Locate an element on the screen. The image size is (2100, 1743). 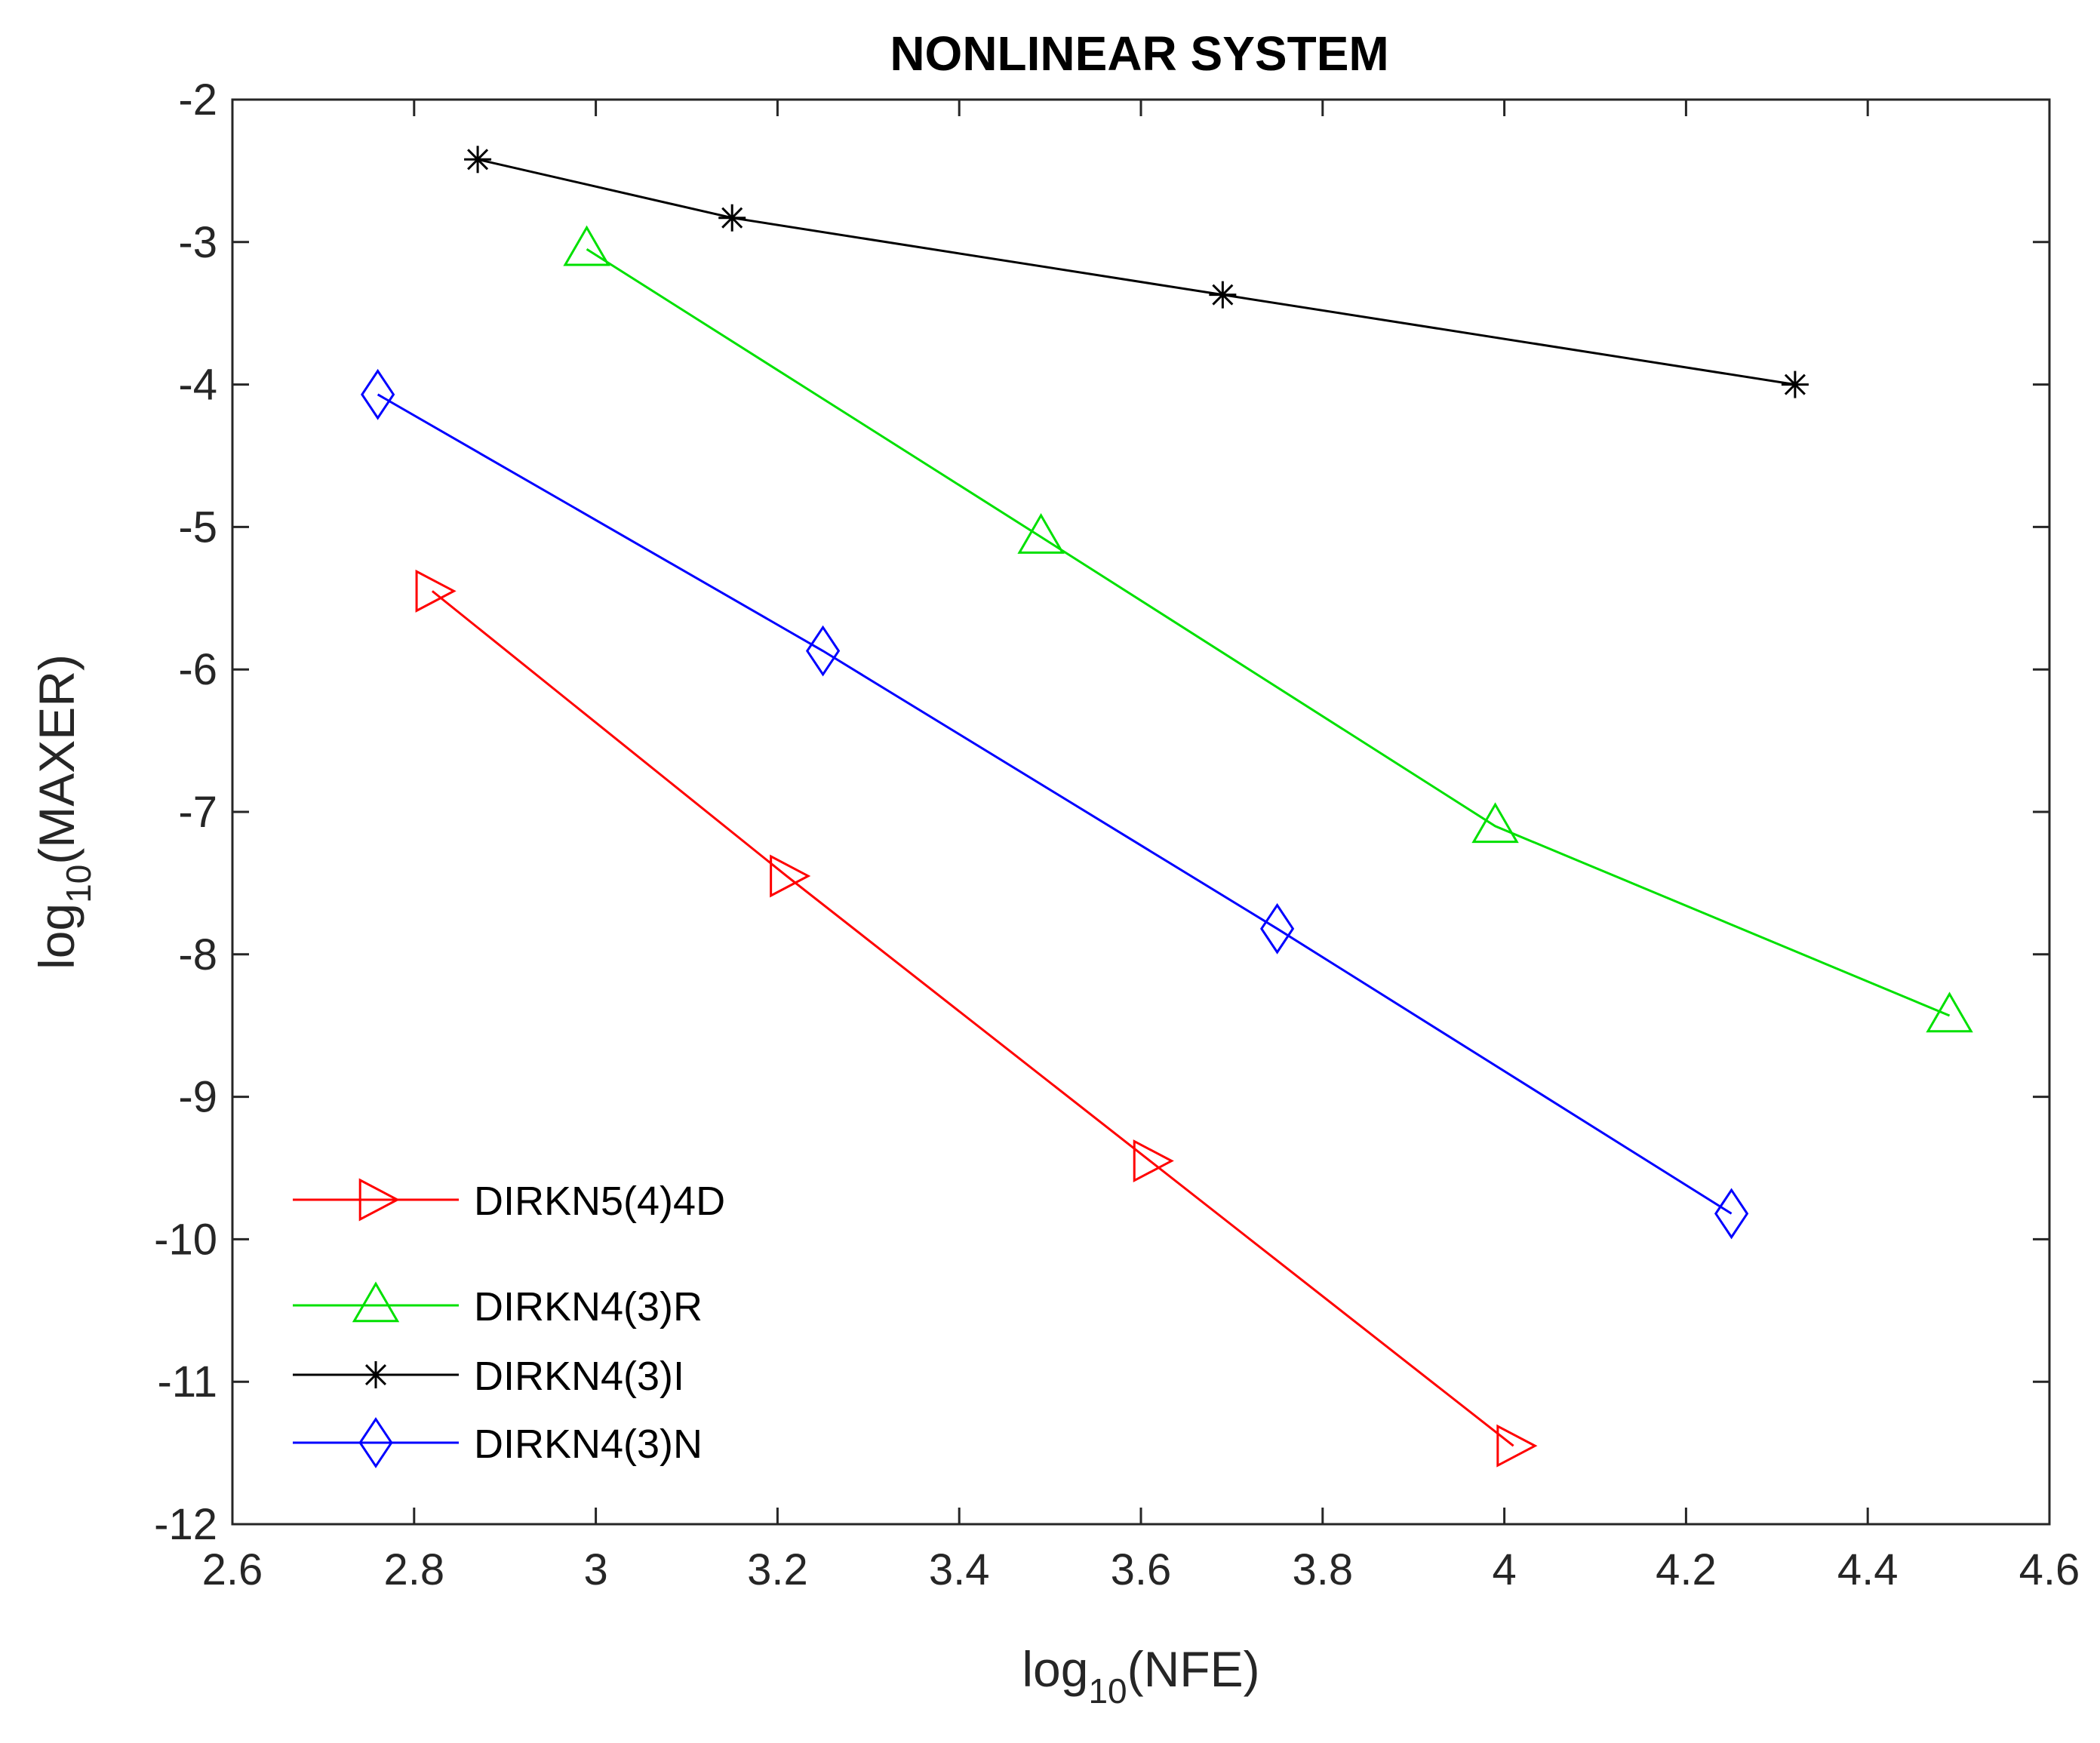
x-tick-label: 2.6 is located at coordinates (233, 1569).